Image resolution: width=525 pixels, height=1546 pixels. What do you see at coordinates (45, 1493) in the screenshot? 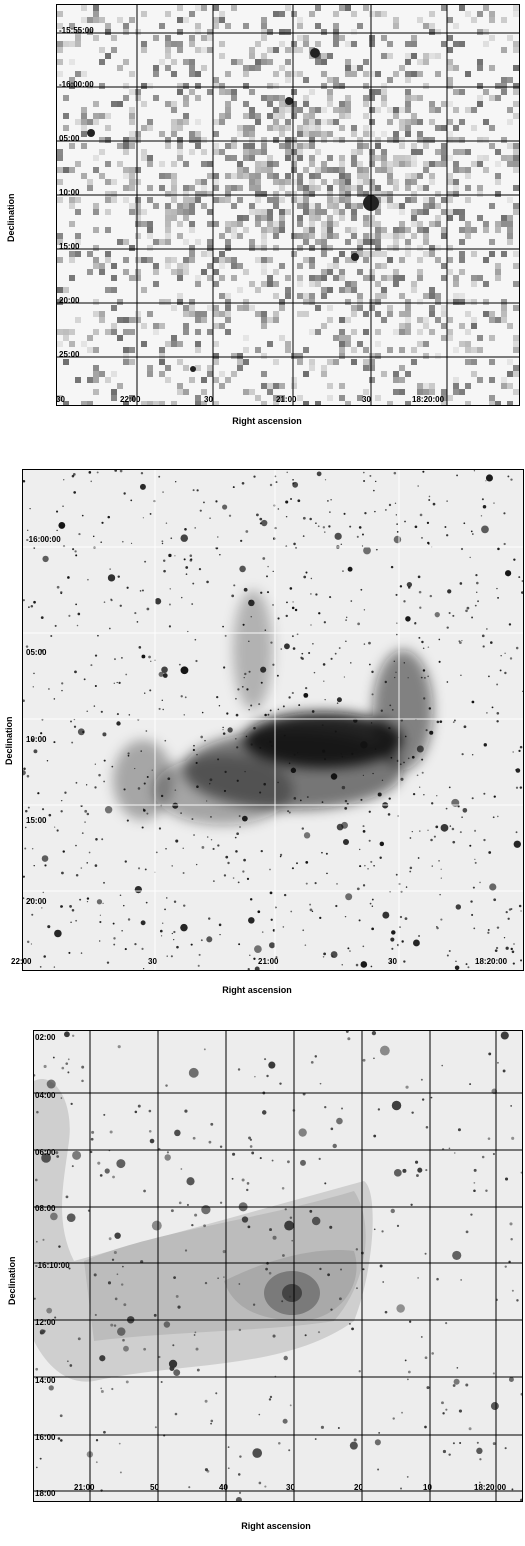
I see `dec-tick: 18:00` at bounding box center [45, 1493].